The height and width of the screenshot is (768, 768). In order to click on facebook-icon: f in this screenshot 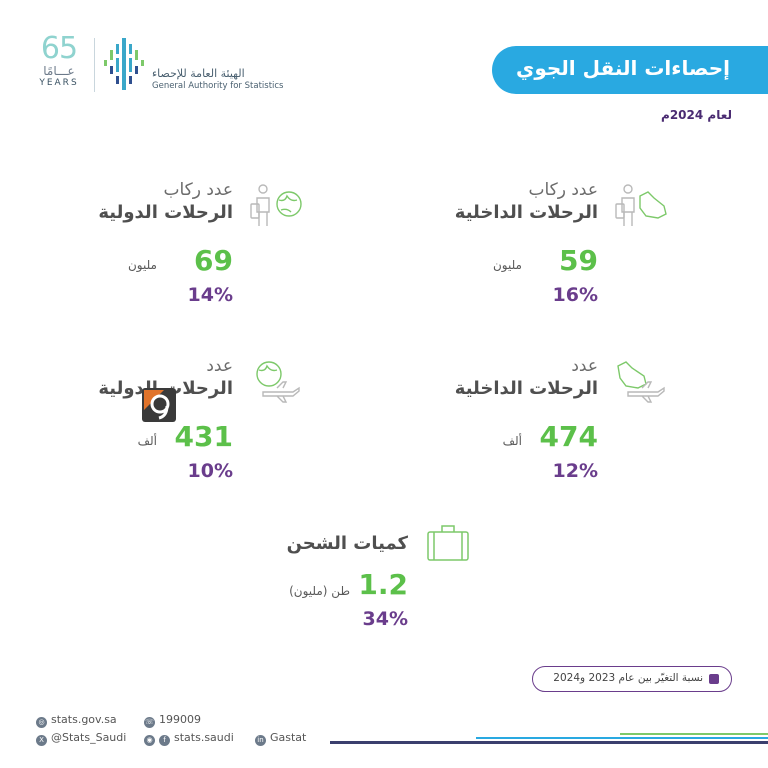, I will do `click(164, 740)`.